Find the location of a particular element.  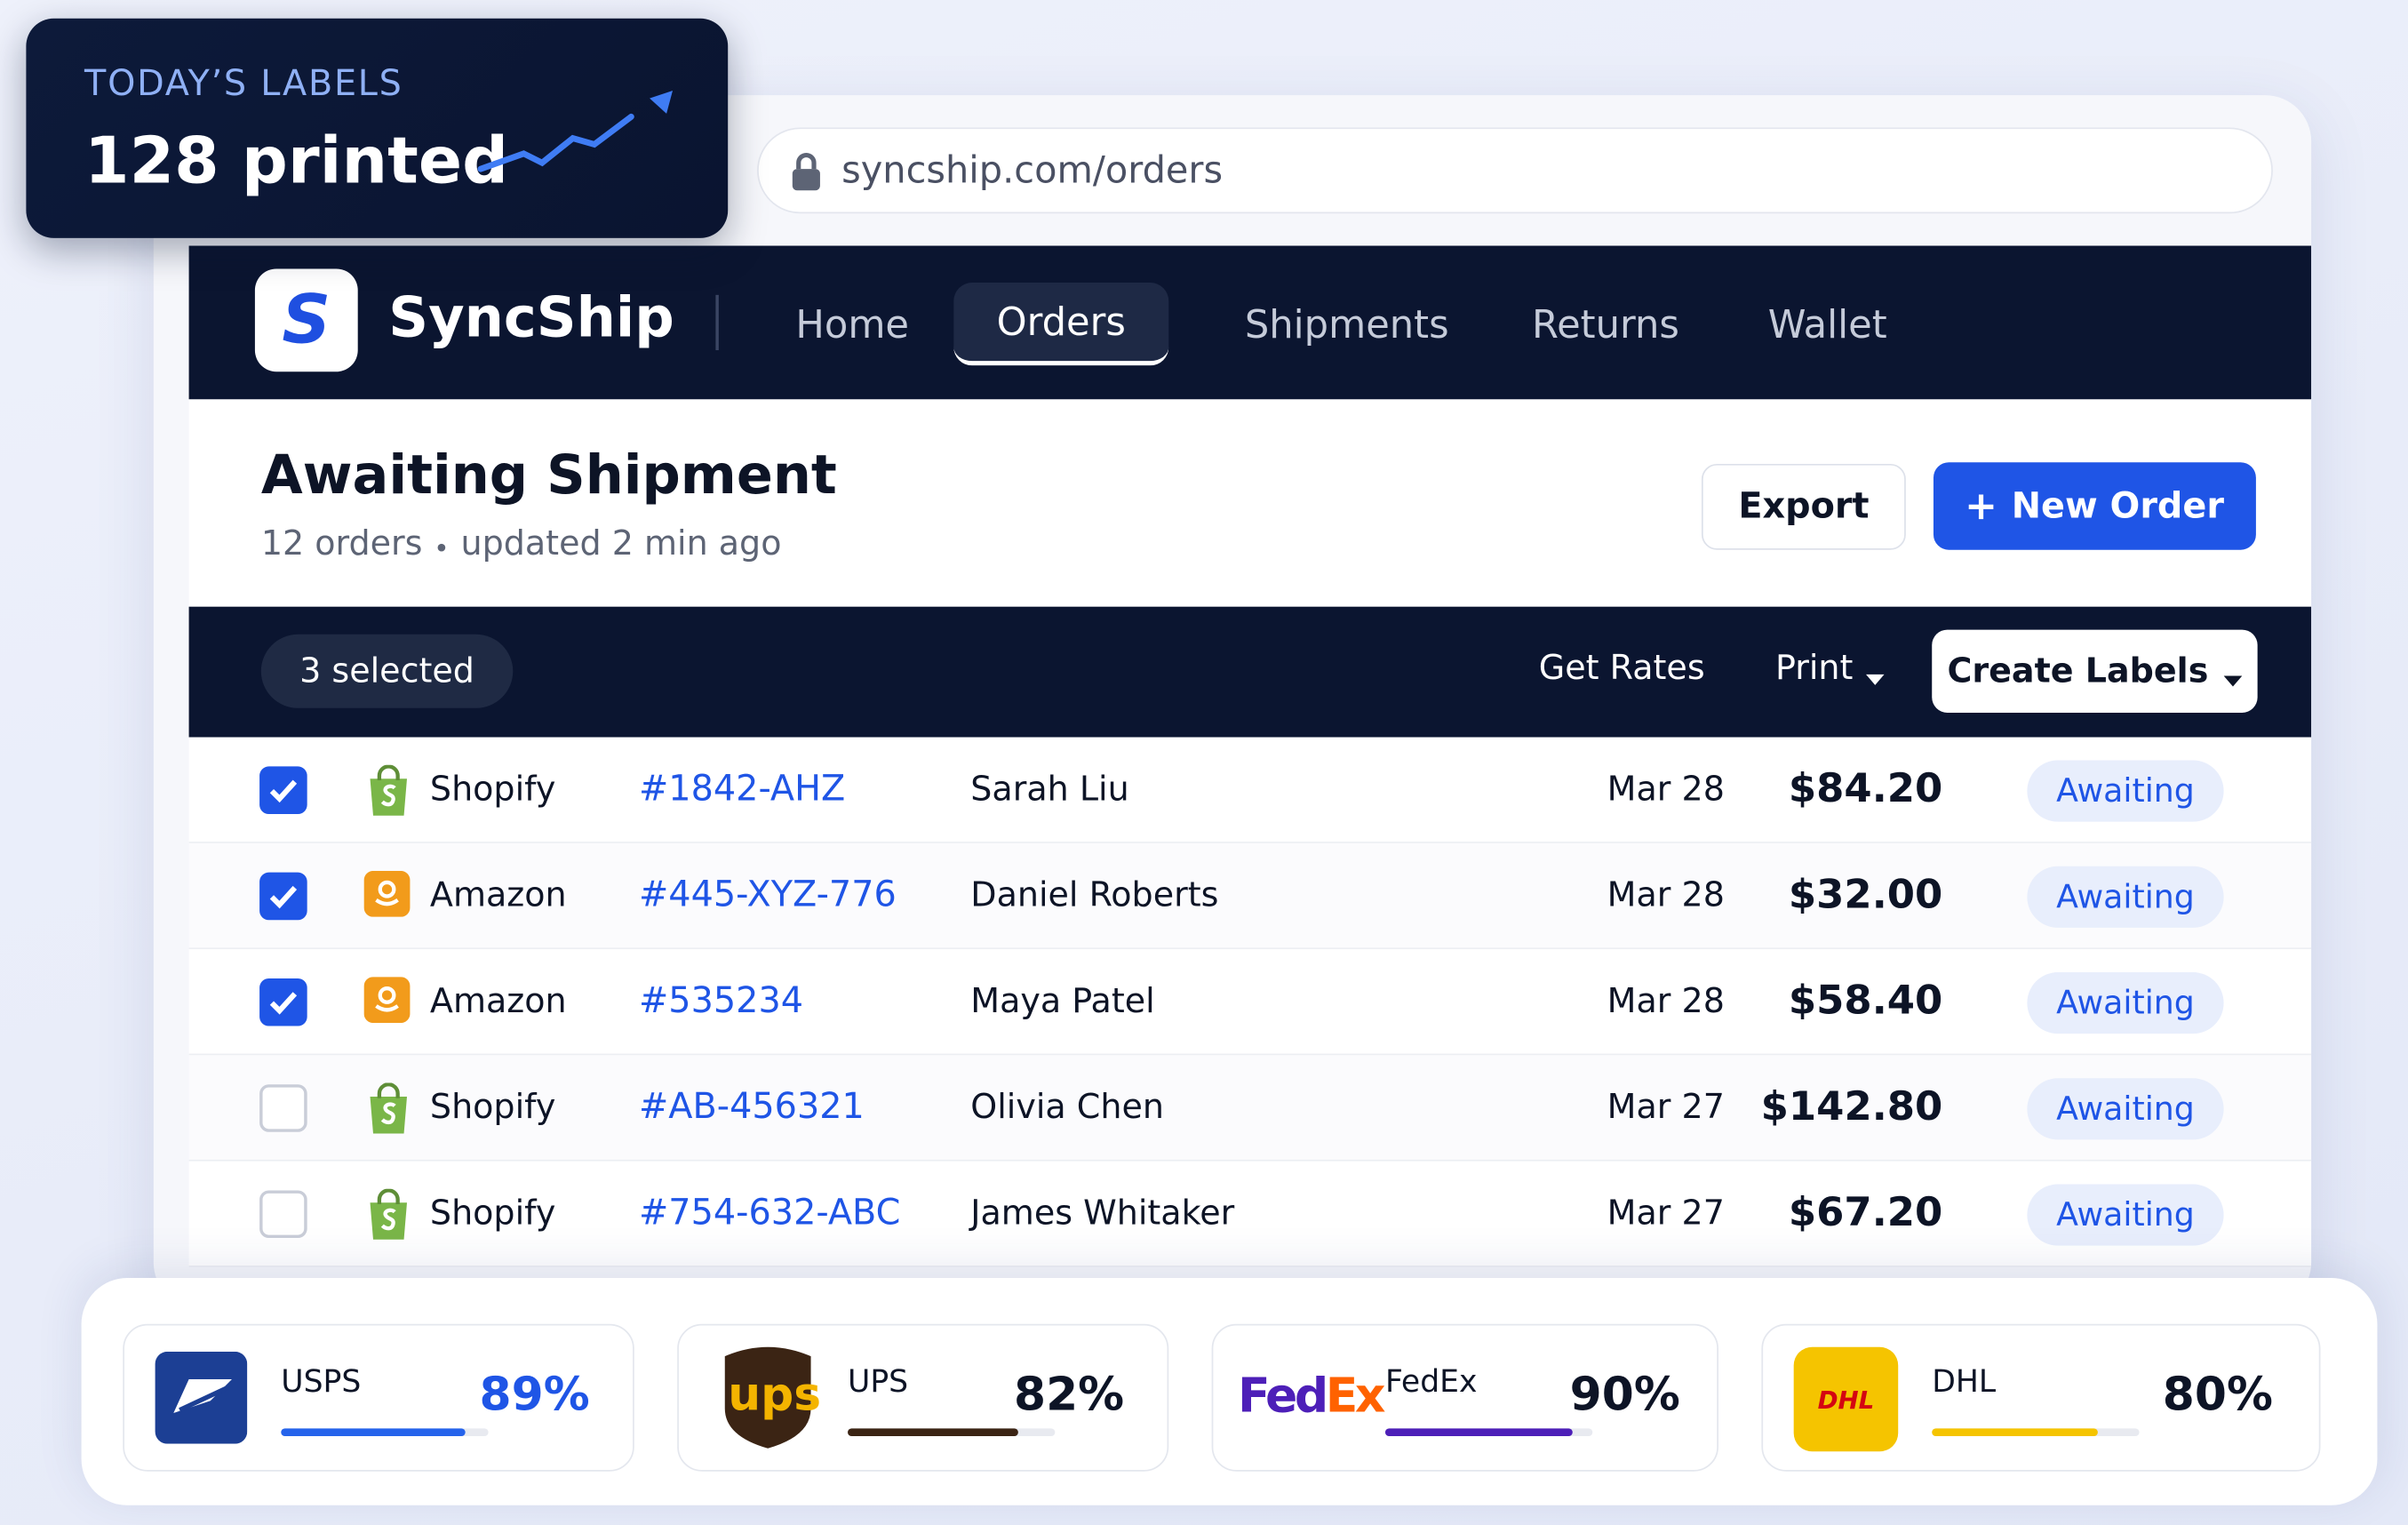

logo-fed: Fed is located at coordinates (1283, 1397).